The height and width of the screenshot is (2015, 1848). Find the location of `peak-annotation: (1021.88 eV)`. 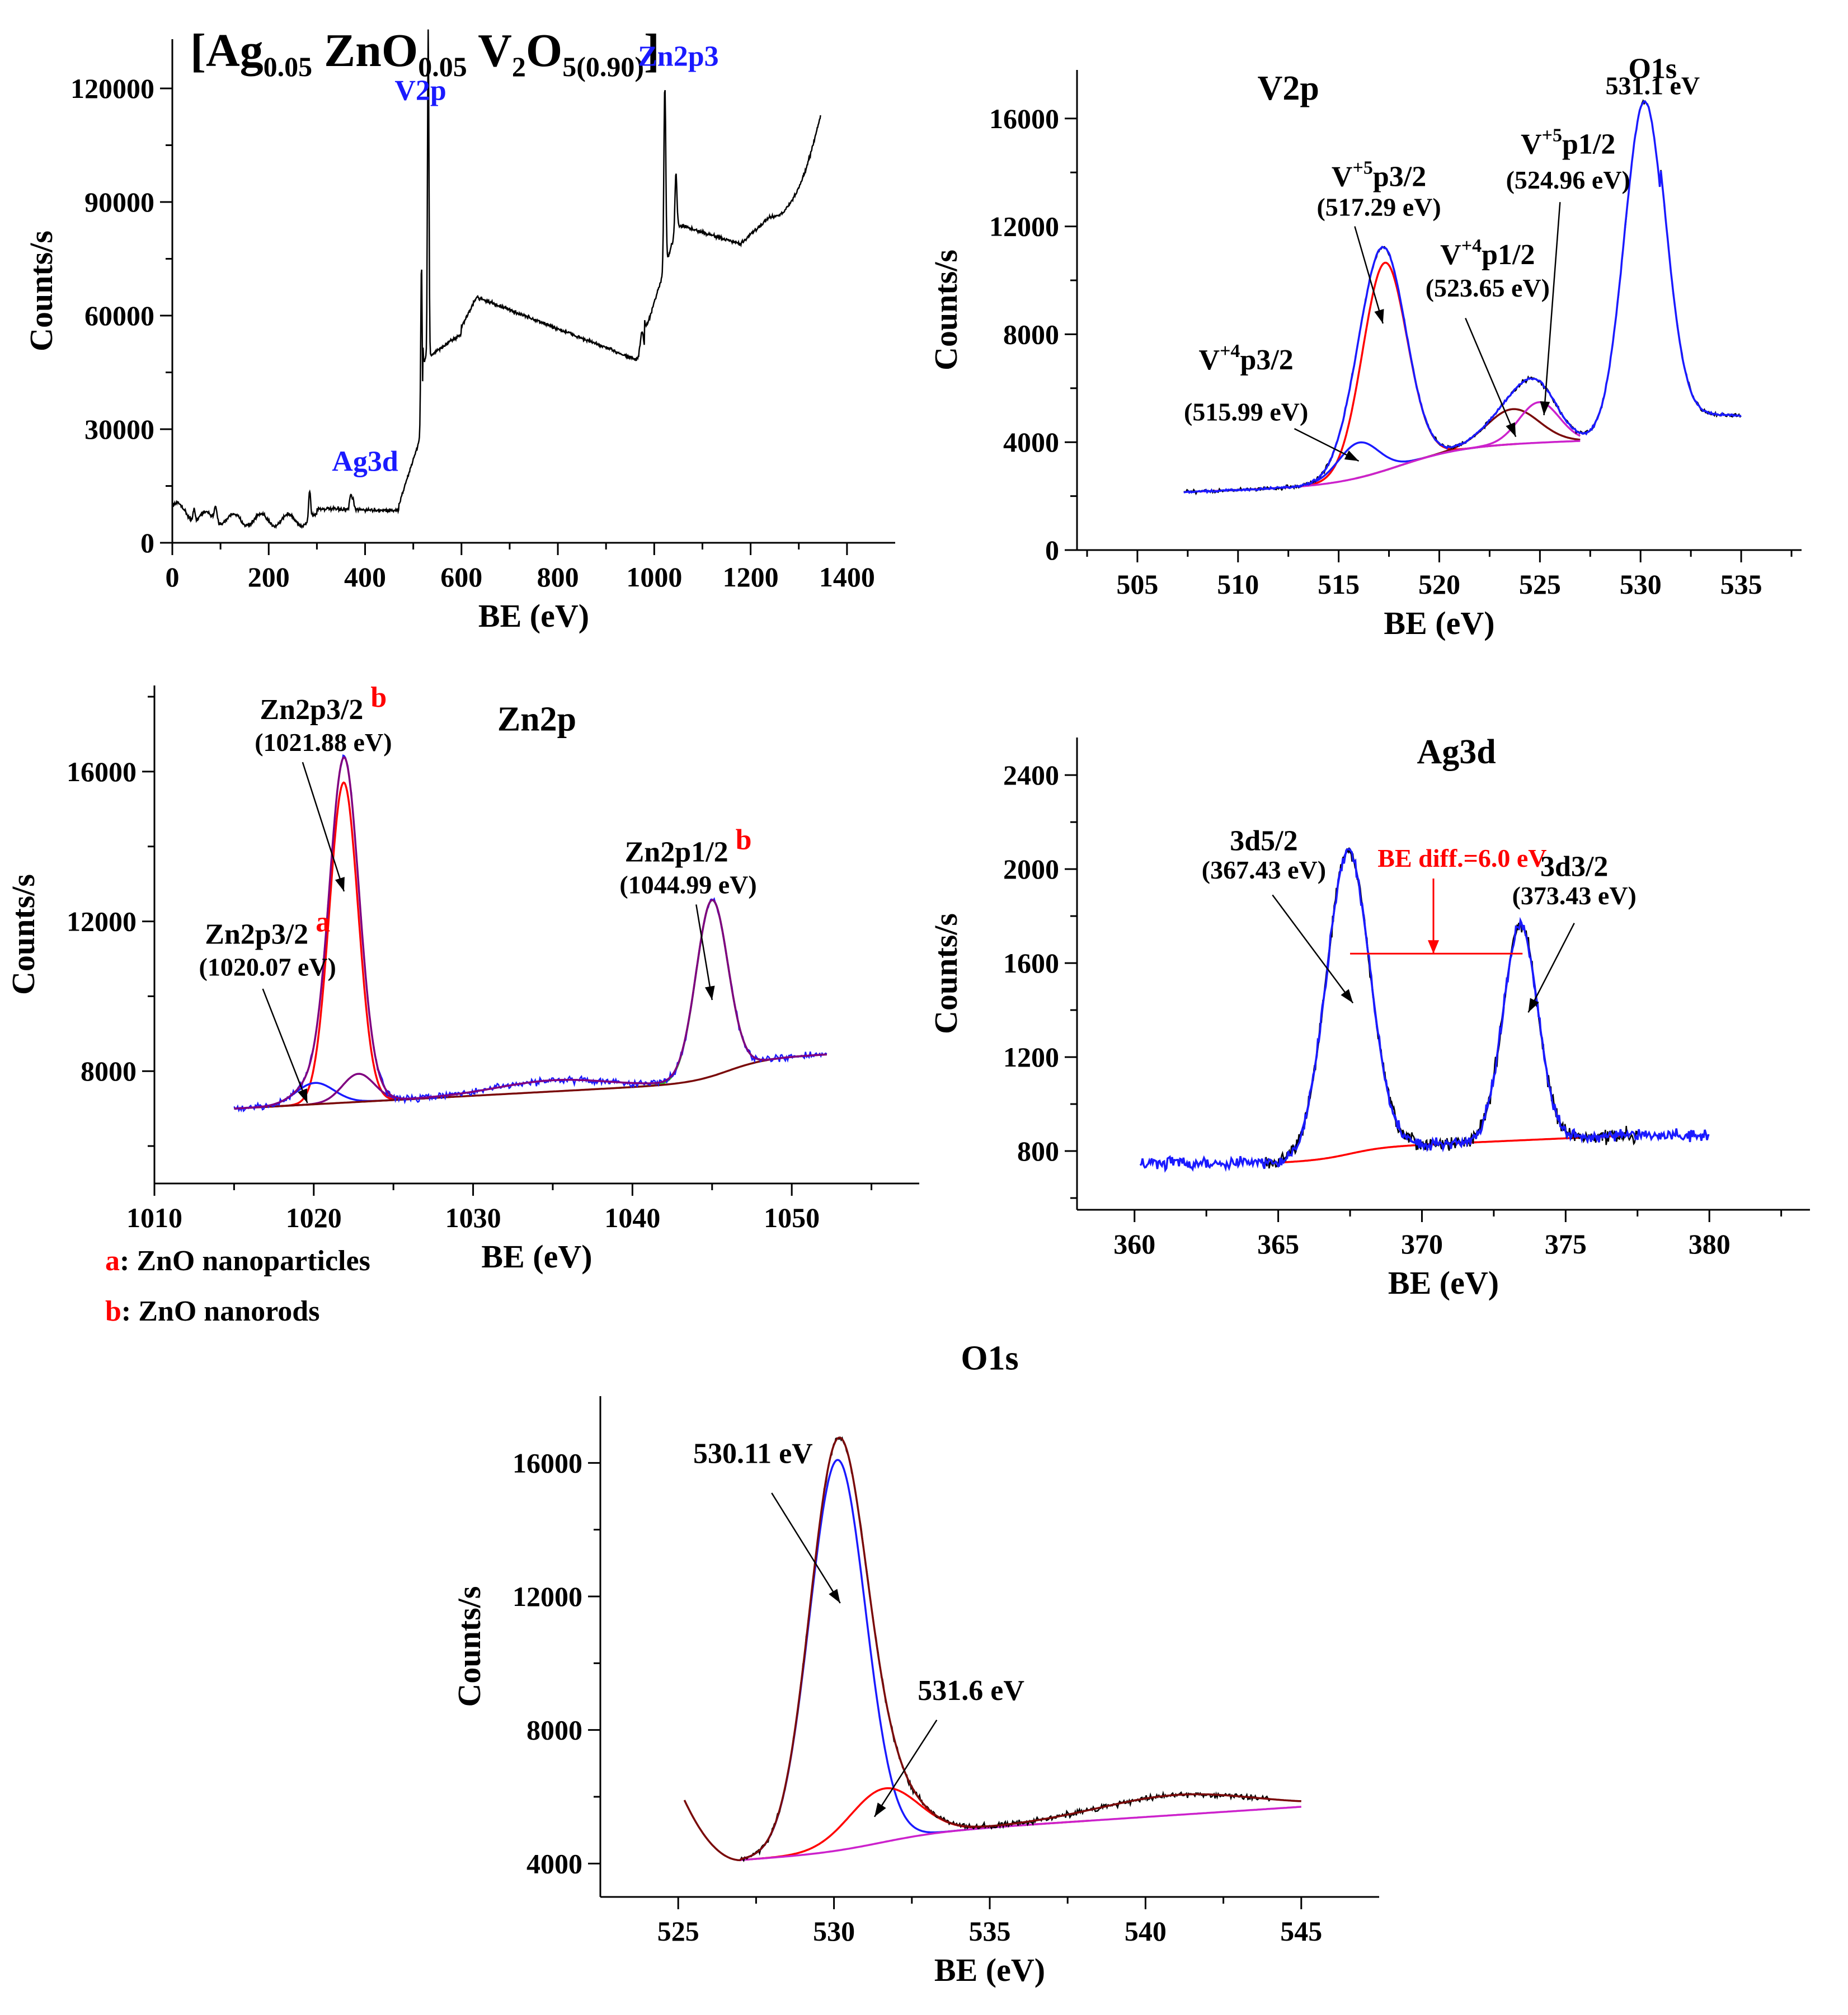

peak-annotation: (1021.88 eV) is located at coordinates (323, 742).